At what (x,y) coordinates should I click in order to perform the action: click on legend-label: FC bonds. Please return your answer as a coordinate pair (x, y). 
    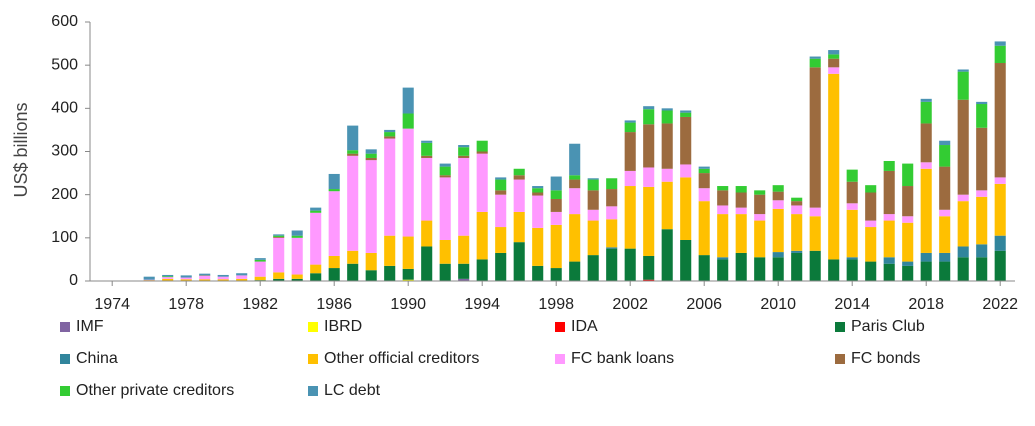
    Looking at the image, I should click on (885, 358).